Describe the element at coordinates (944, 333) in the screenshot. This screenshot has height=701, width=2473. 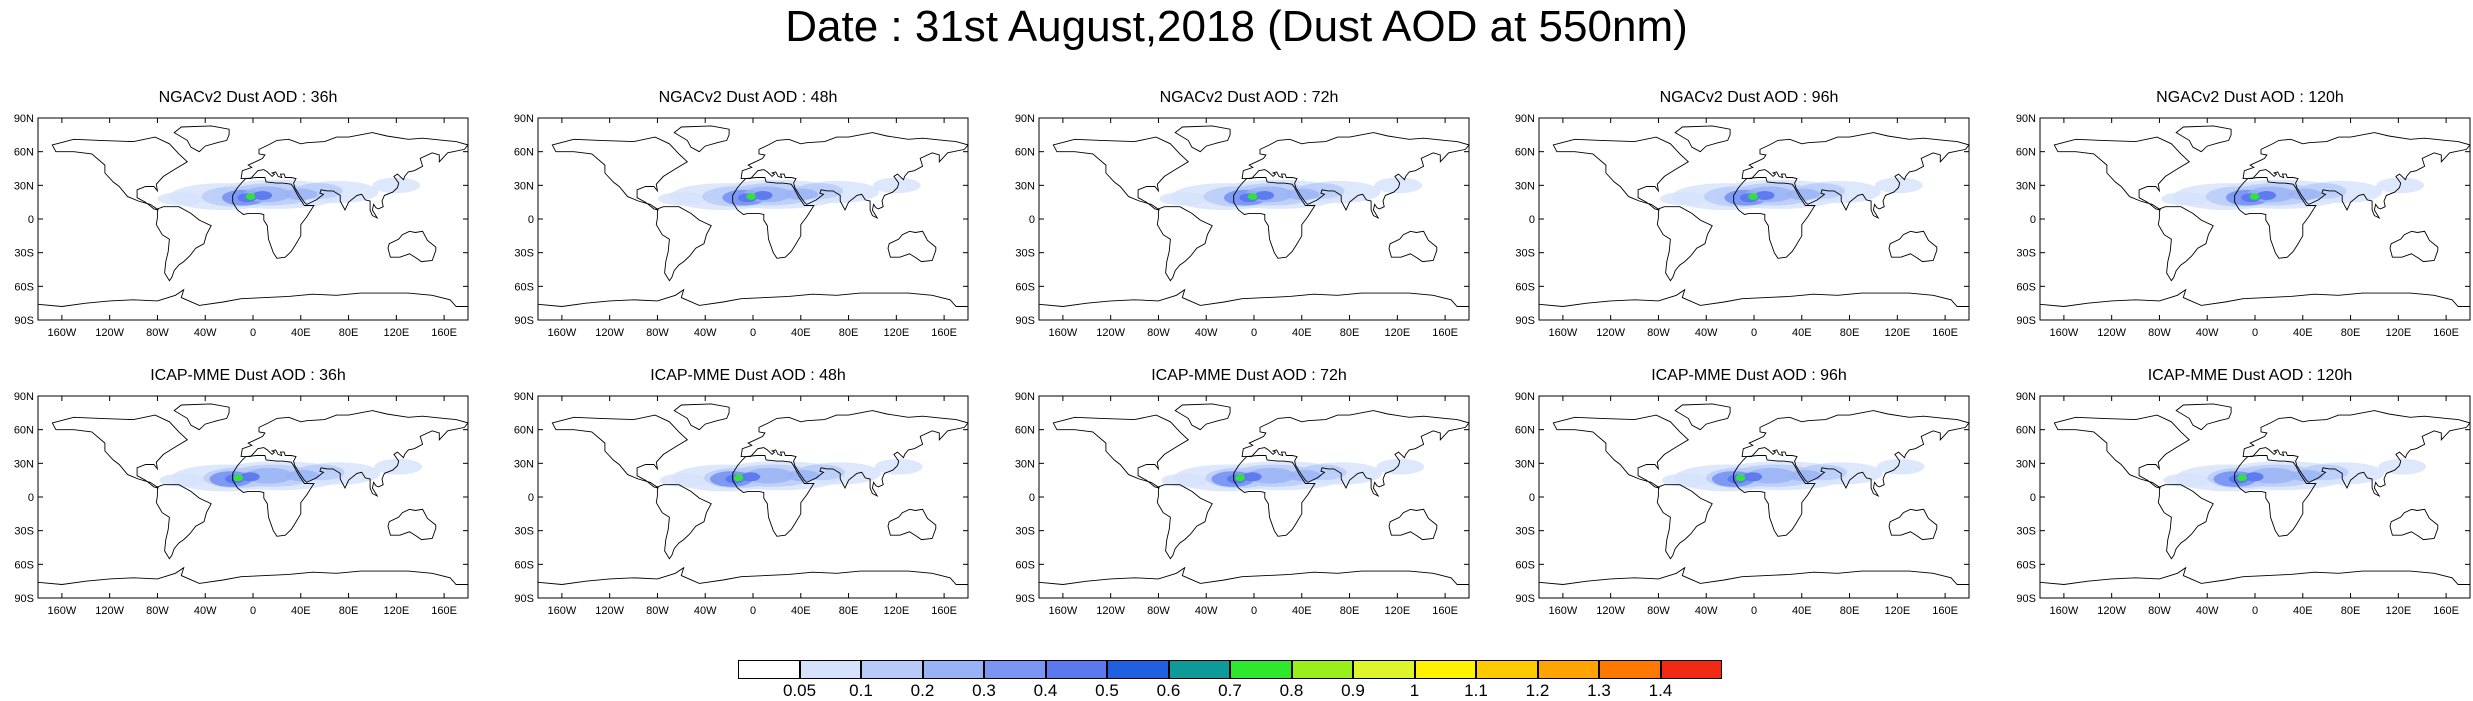
I see `lon-tick-label: 160E` at that location.